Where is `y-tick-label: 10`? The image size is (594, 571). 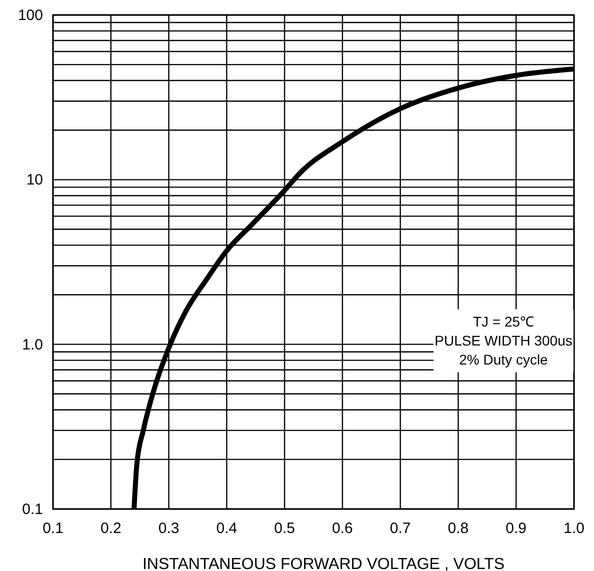 y-tick-label: 10 is located at coordinates (34, 180).